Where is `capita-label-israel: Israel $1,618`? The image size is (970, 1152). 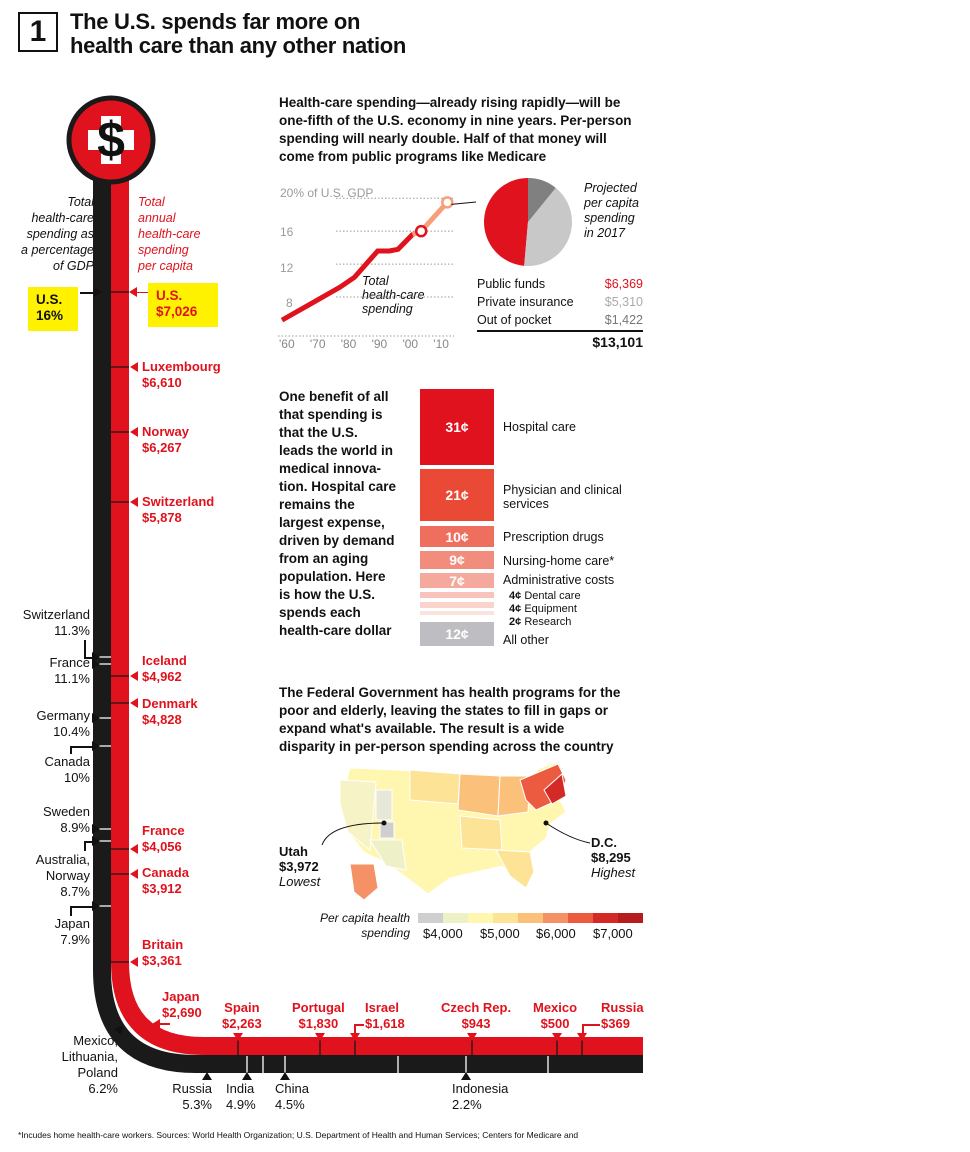 capita-label-israel: Israel $1,618 is located at coordinates (385, 1015).